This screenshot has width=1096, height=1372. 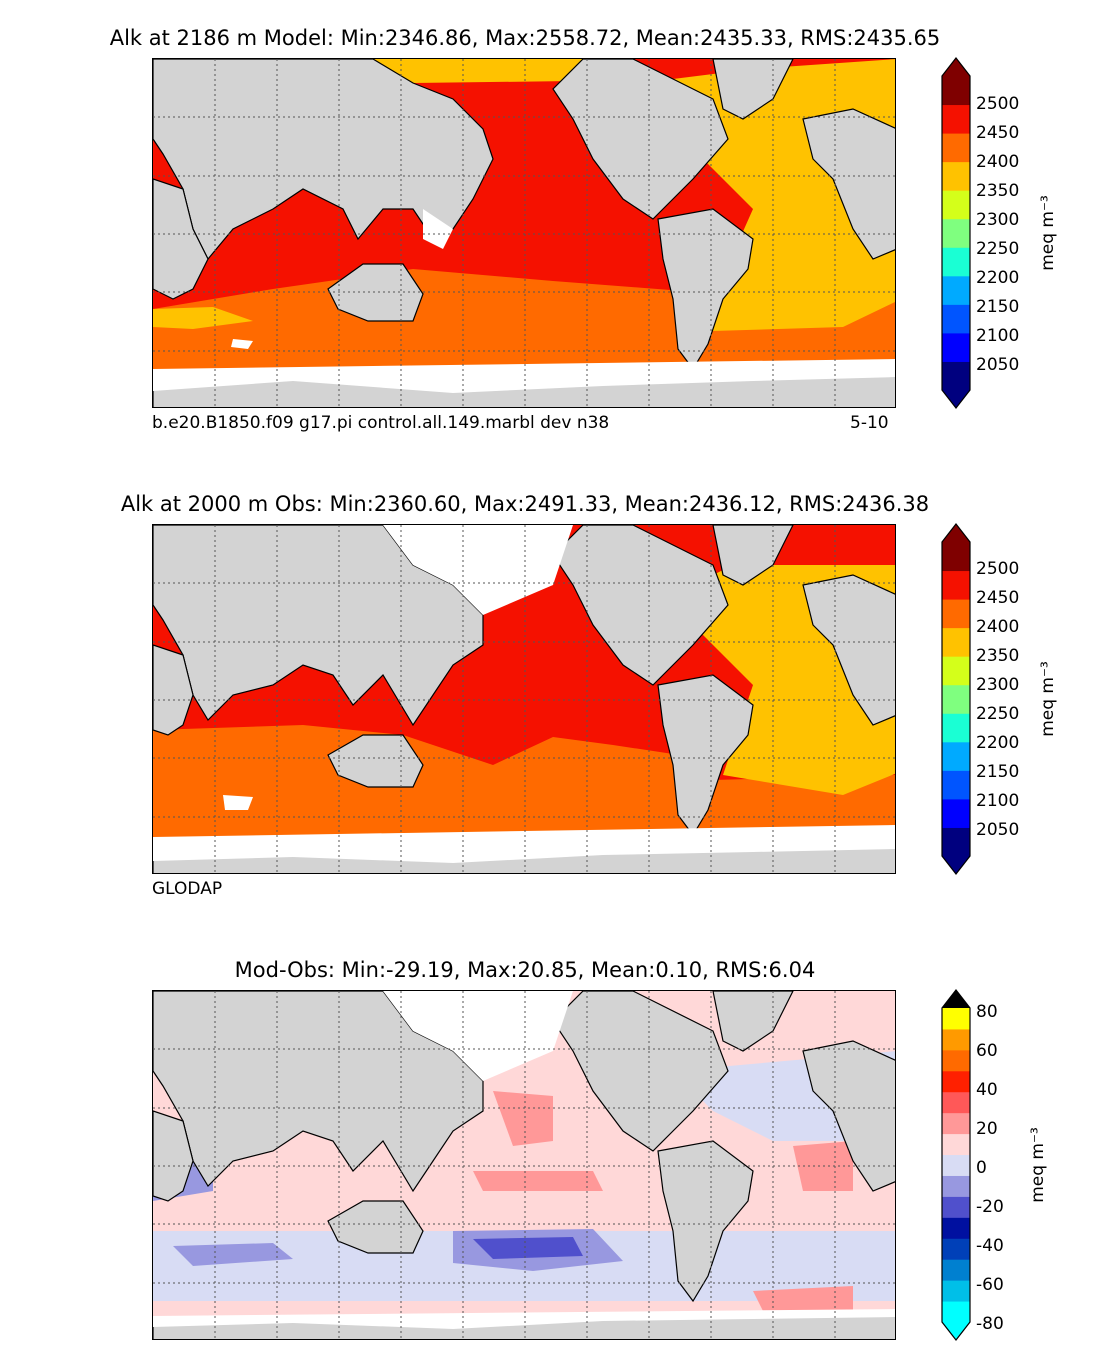 I want to click on panel1-tick: 2200, so click(x=998, y=278).